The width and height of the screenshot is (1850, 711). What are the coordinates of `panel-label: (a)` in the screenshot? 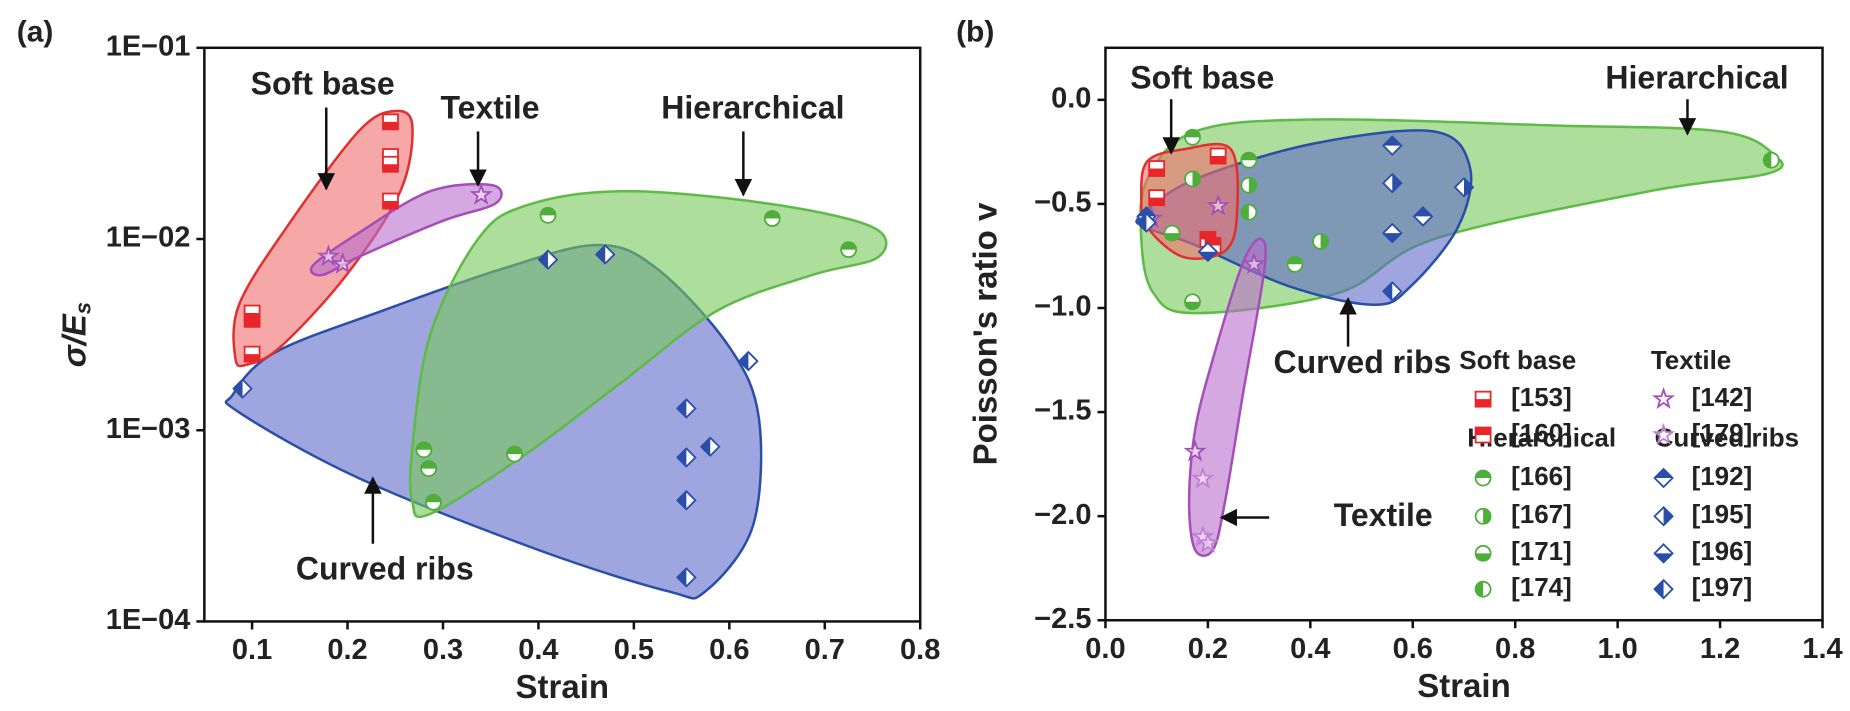 It's located at (35, 31).